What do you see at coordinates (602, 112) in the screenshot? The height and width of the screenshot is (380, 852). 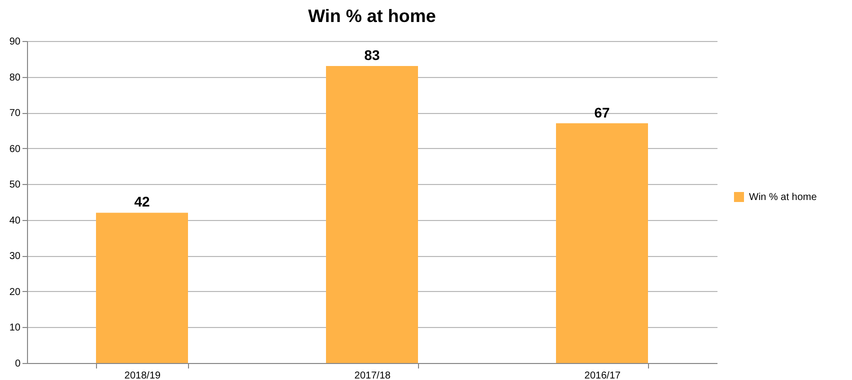 I see `data-label: 67` at bounding box center [602, 112].